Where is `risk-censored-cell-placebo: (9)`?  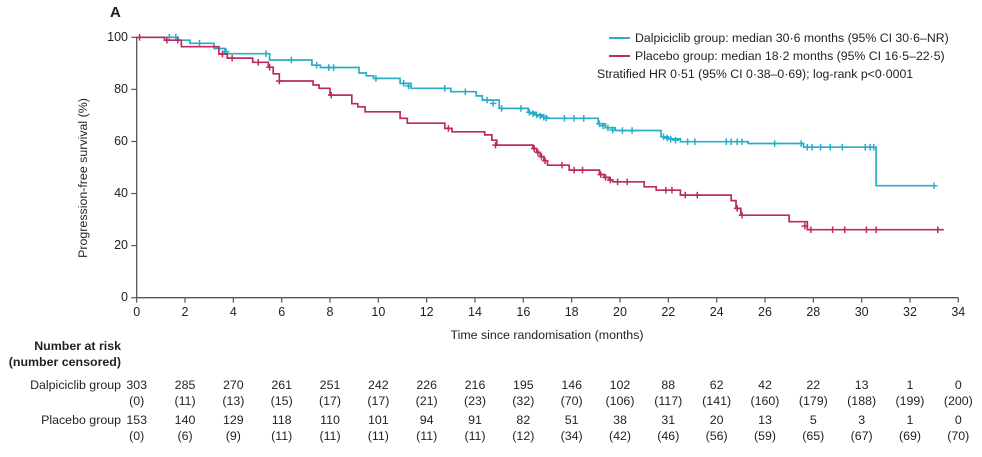 risk-censored-cell-placebo: (9) is located at coordinates (233, 436).